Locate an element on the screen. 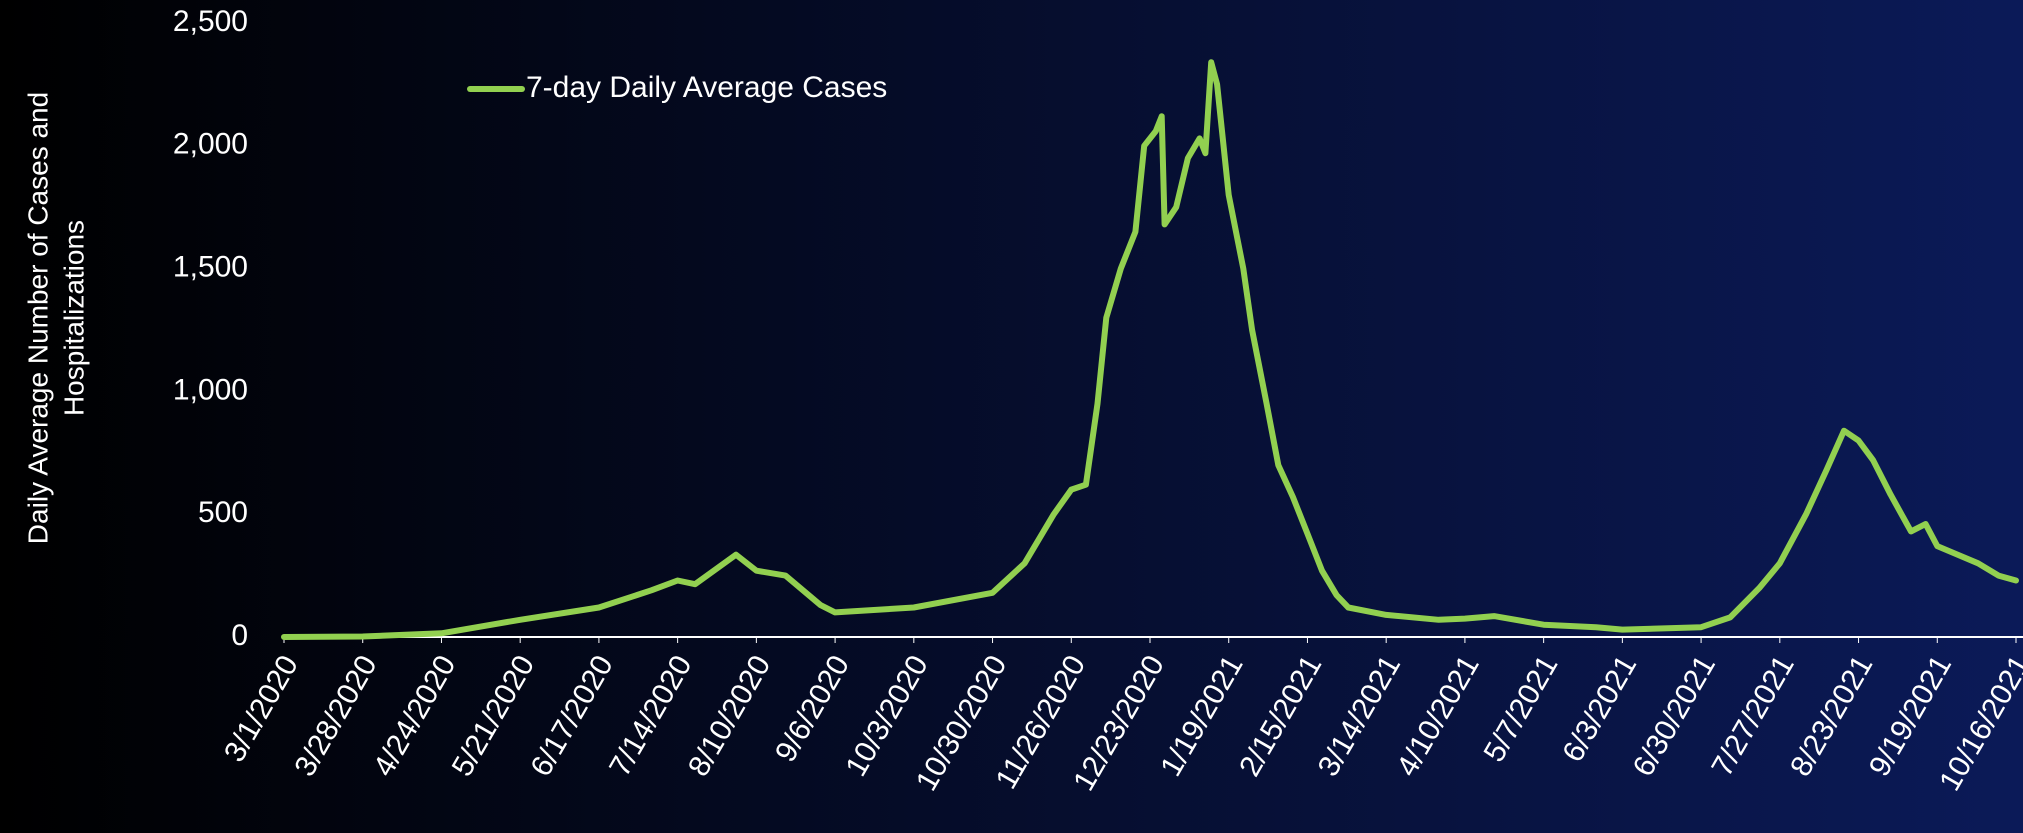  y-tick-label: 1,500 is located at coordinates (210, 267).